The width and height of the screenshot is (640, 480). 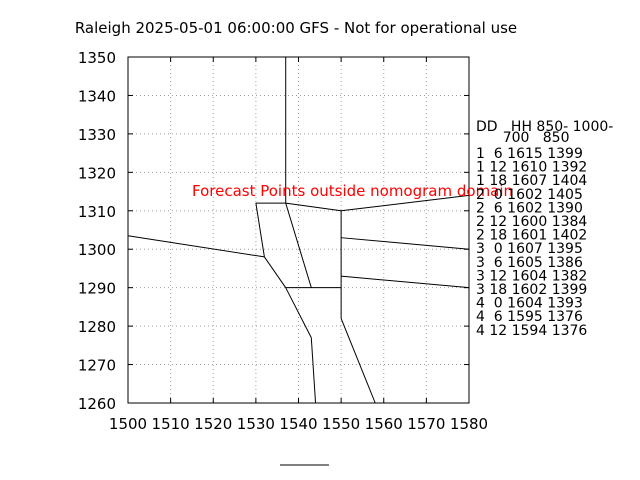 I want to click on y-tick-label: 1320, so click(x=97, y=173).